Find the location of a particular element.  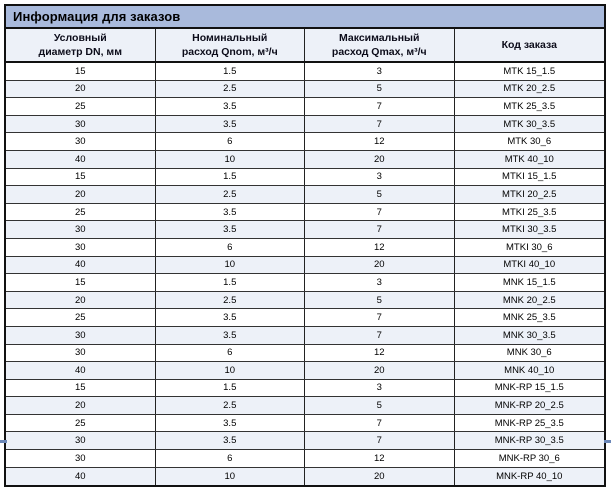

table-cell: MTK 30_6 is located at coordinates (529, 142).